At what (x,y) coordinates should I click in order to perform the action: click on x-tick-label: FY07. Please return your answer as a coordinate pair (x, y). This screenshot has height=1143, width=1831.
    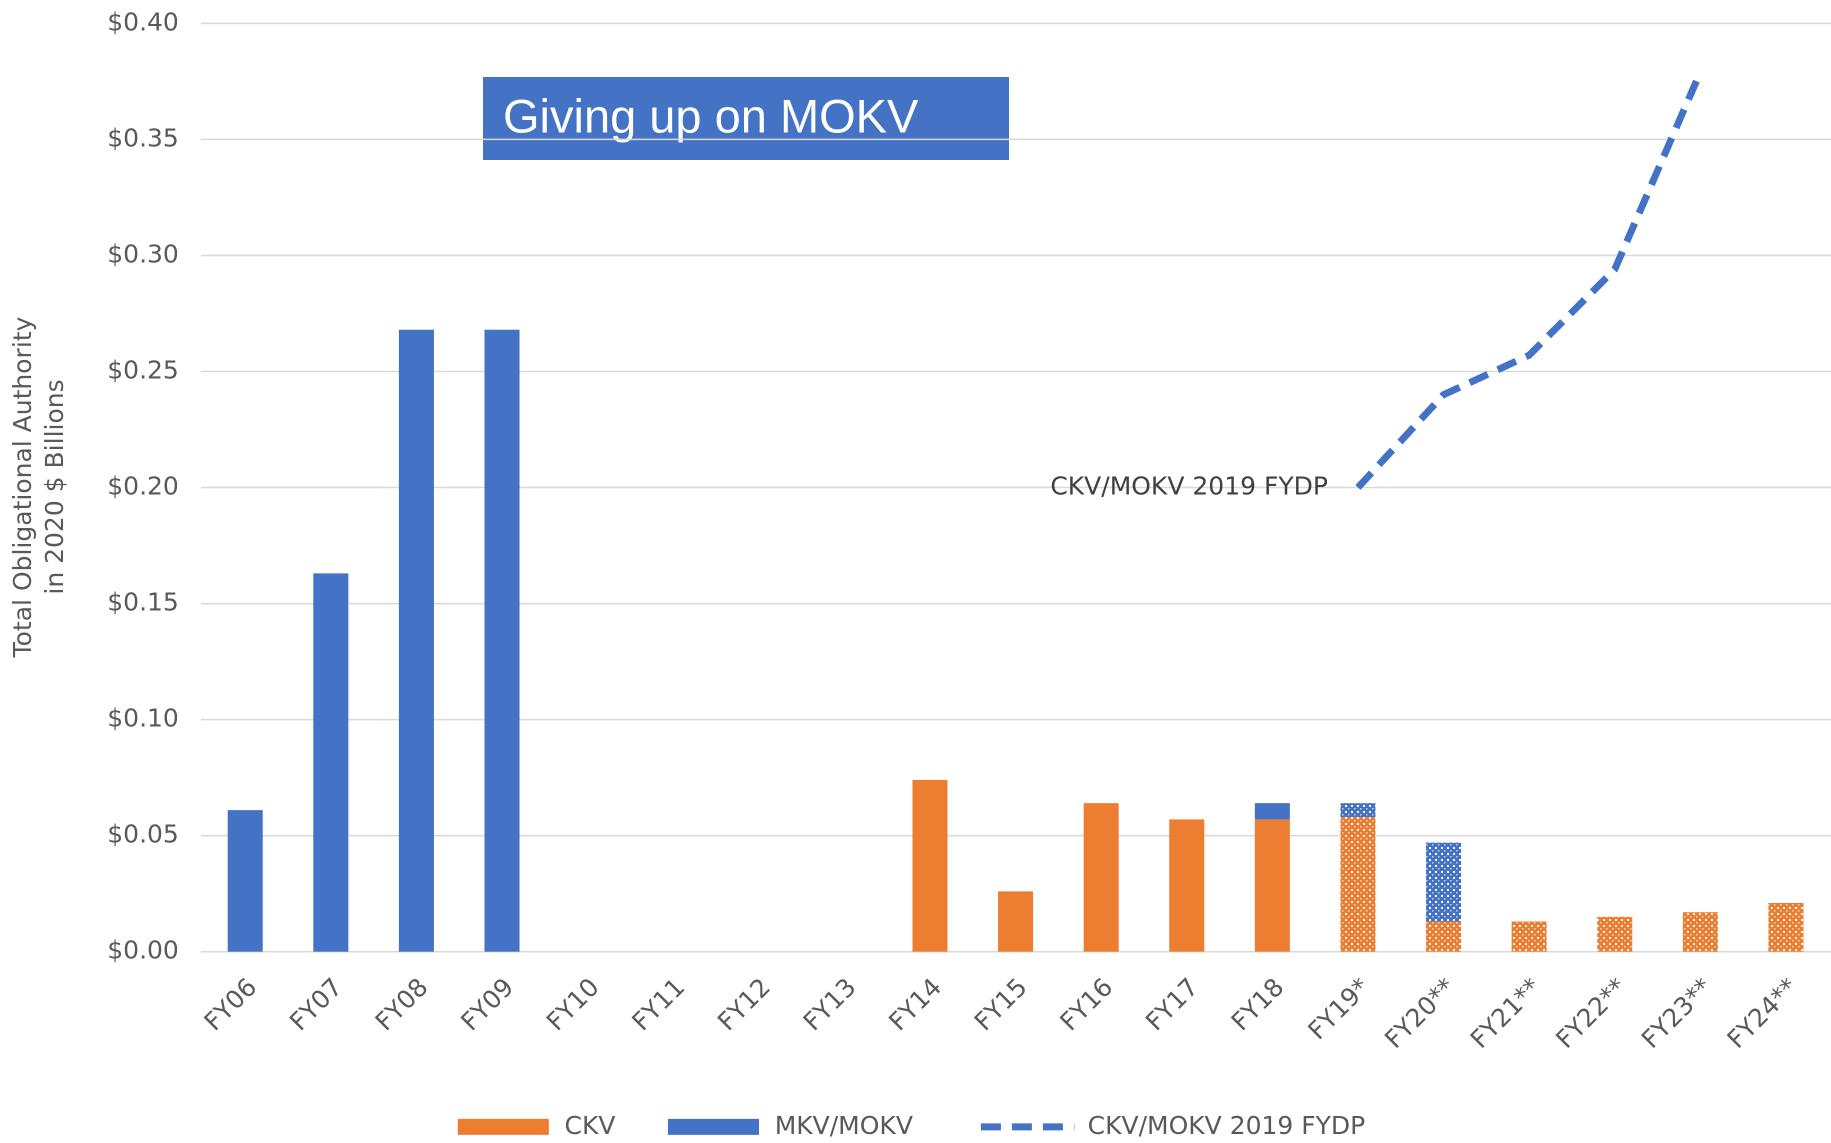
    Looking at the image, I should click on (316, 1004).